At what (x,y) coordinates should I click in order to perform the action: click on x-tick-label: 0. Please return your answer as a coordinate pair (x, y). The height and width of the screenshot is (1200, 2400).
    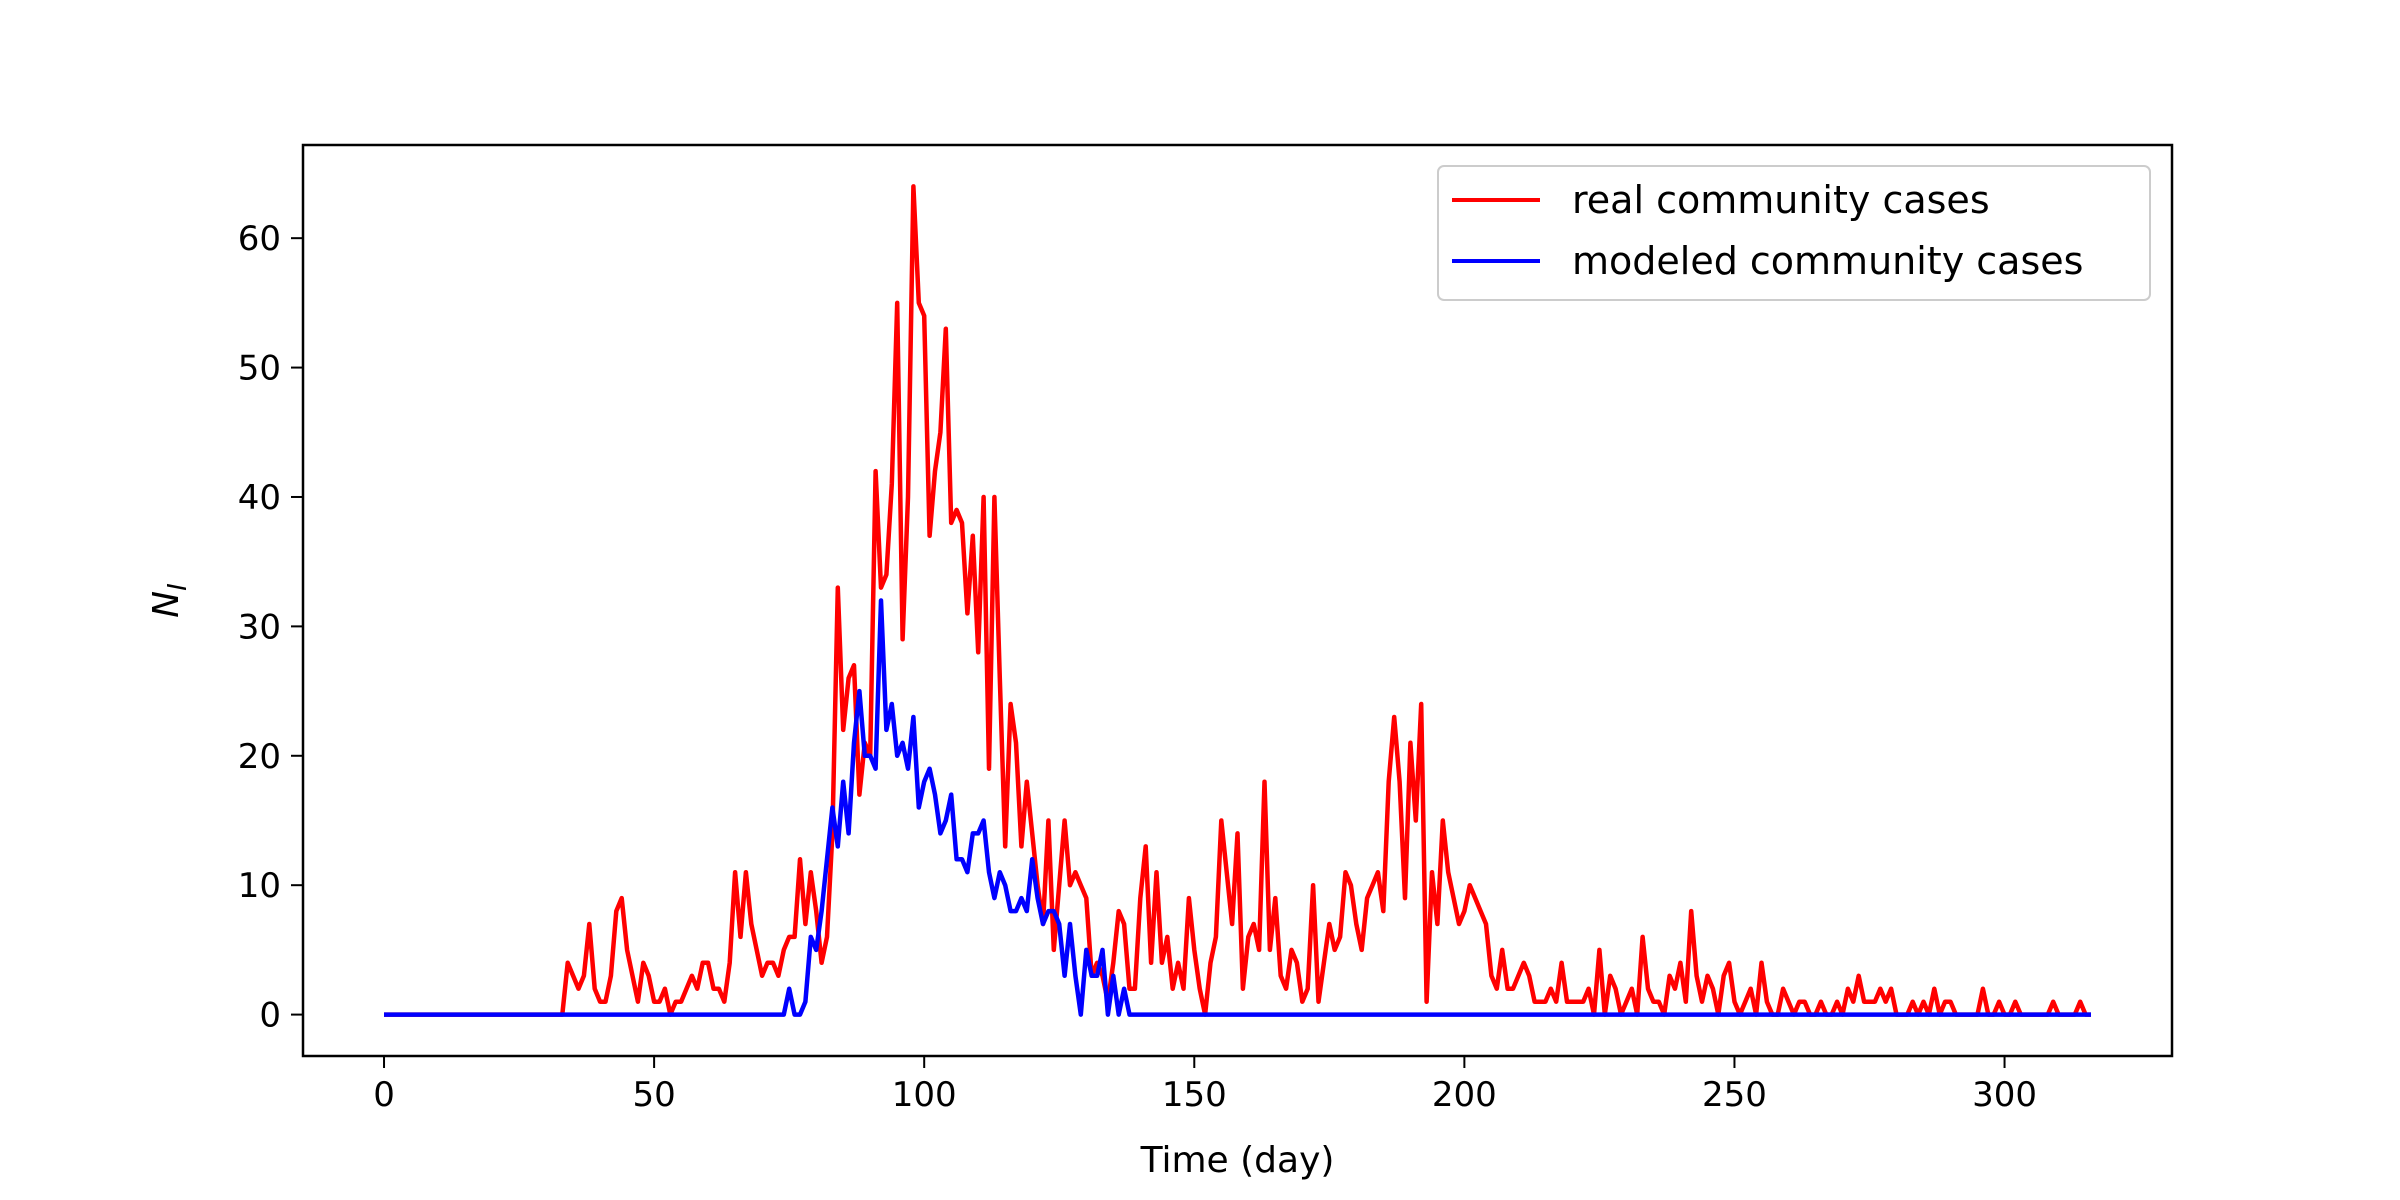
    Looking at the image, I should click on (384, 1095).